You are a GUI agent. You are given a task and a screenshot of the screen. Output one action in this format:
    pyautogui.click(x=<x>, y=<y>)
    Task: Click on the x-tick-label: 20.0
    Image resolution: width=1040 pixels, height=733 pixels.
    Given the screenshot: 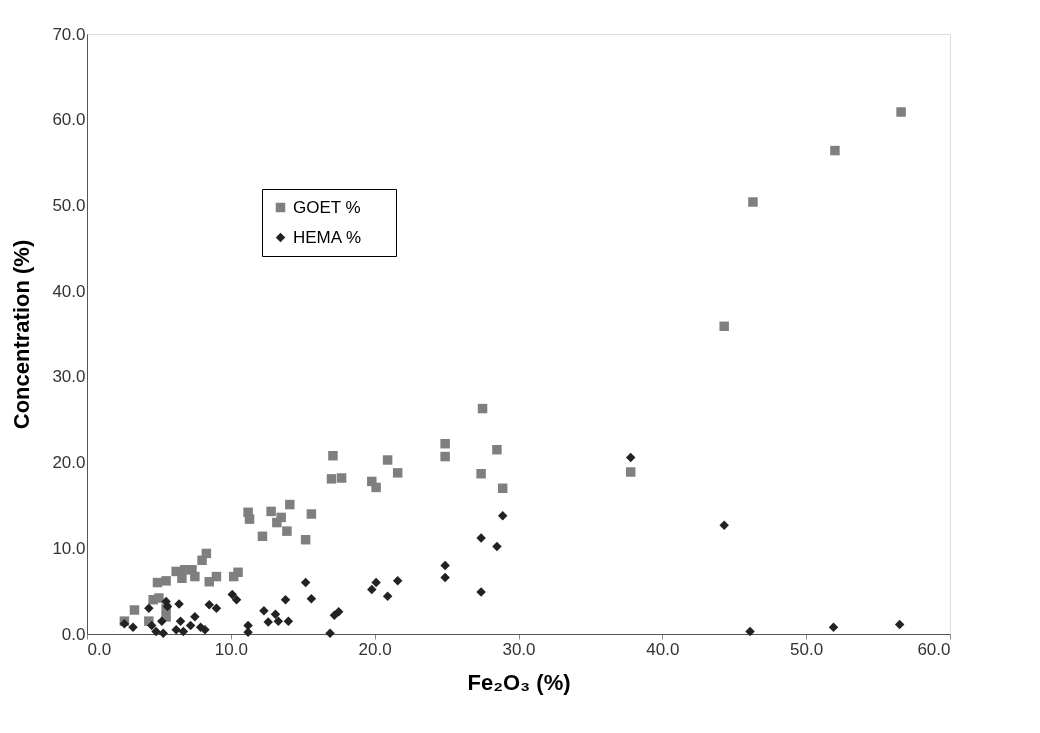 What is the action you would take?
    pyautogui.click(x=375, y=649)
    